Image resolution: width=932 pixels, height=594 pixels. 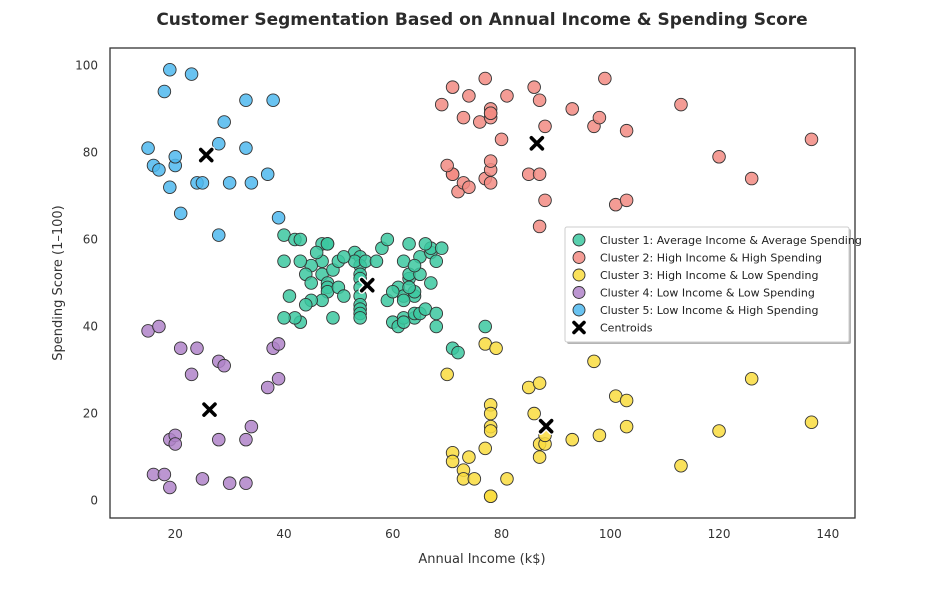 I want to click on x-tick-label: 140, so click(x=827, y=534).